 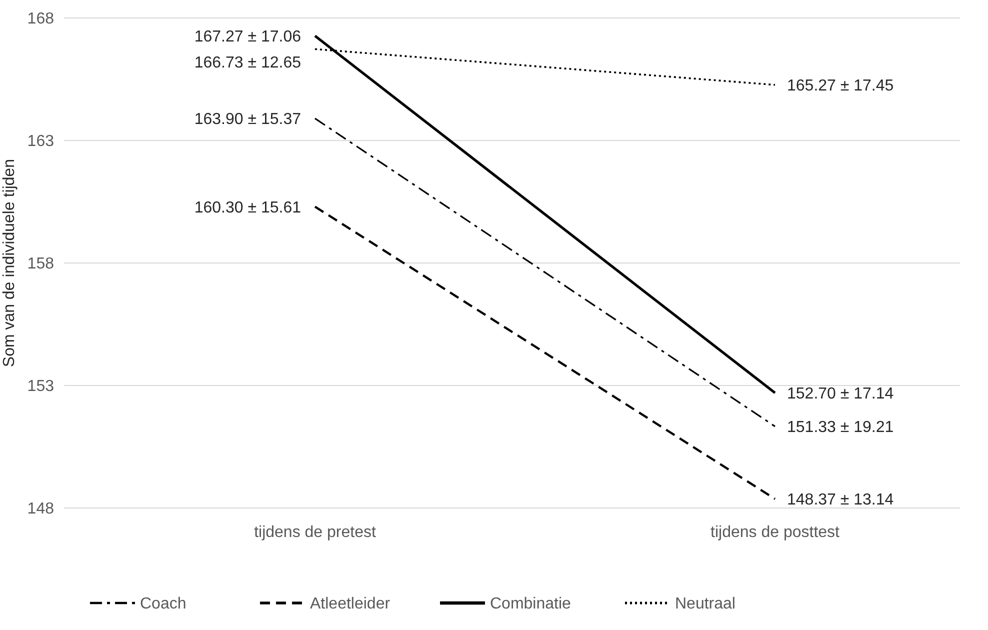 What do you see at coordinates (40, 509) in the screenshot?
I see `y-tick-label: 148` at bounding box center [40, 509].